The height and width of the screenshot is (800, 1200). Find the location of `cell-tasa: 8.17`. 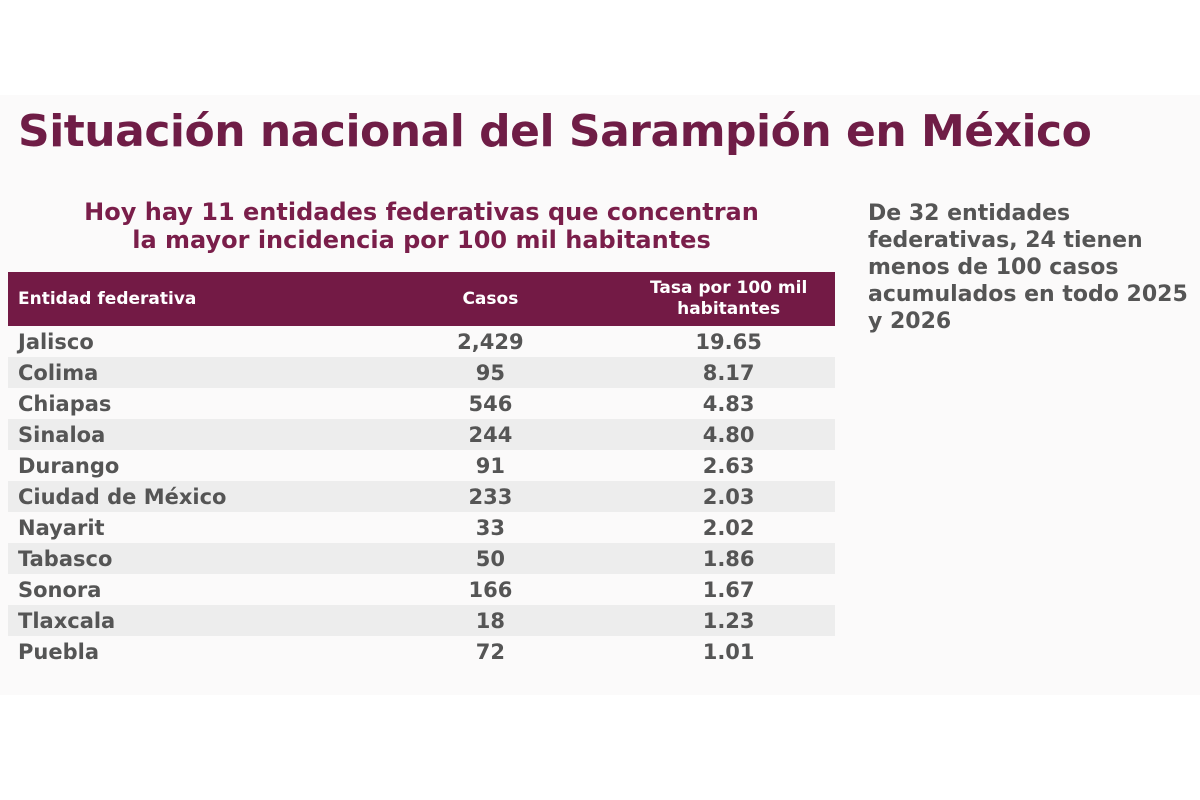

cell-tasa: 8.17 is located at coordinates (708, 372).